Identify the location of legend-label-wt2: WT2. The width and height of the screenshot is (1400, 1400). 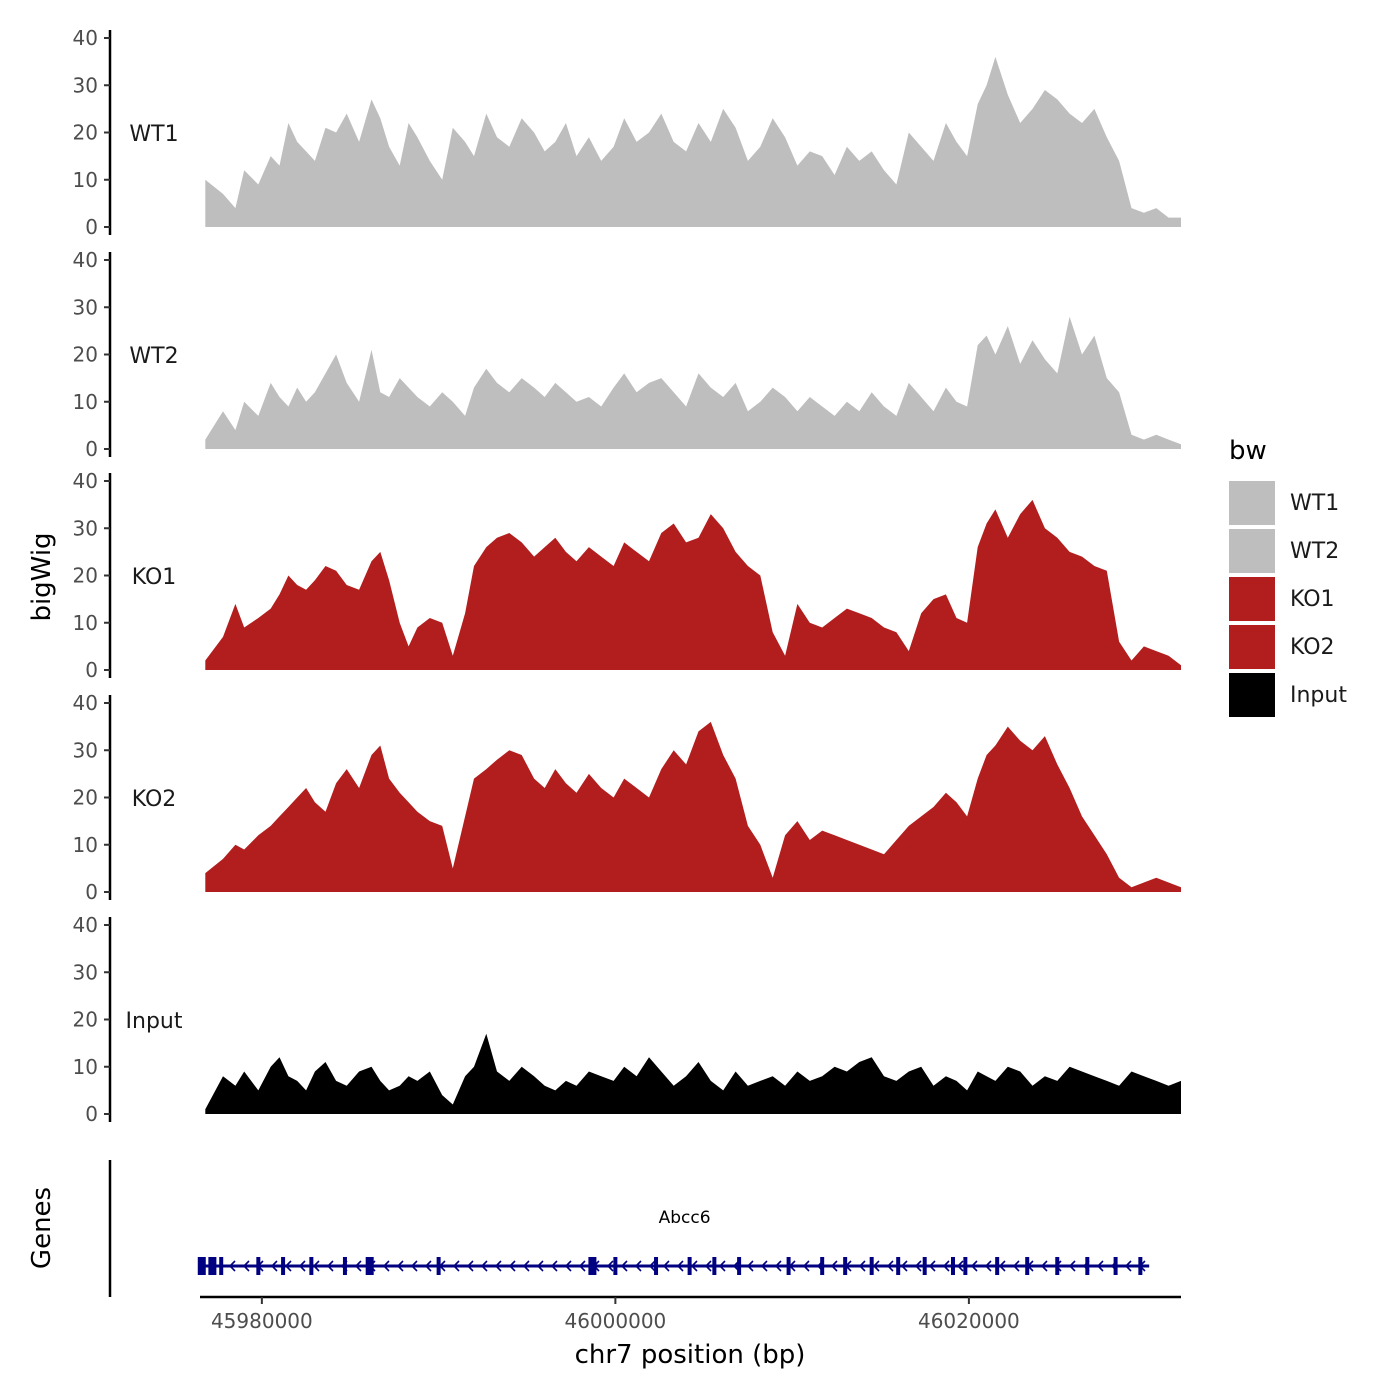
(1314, 551).